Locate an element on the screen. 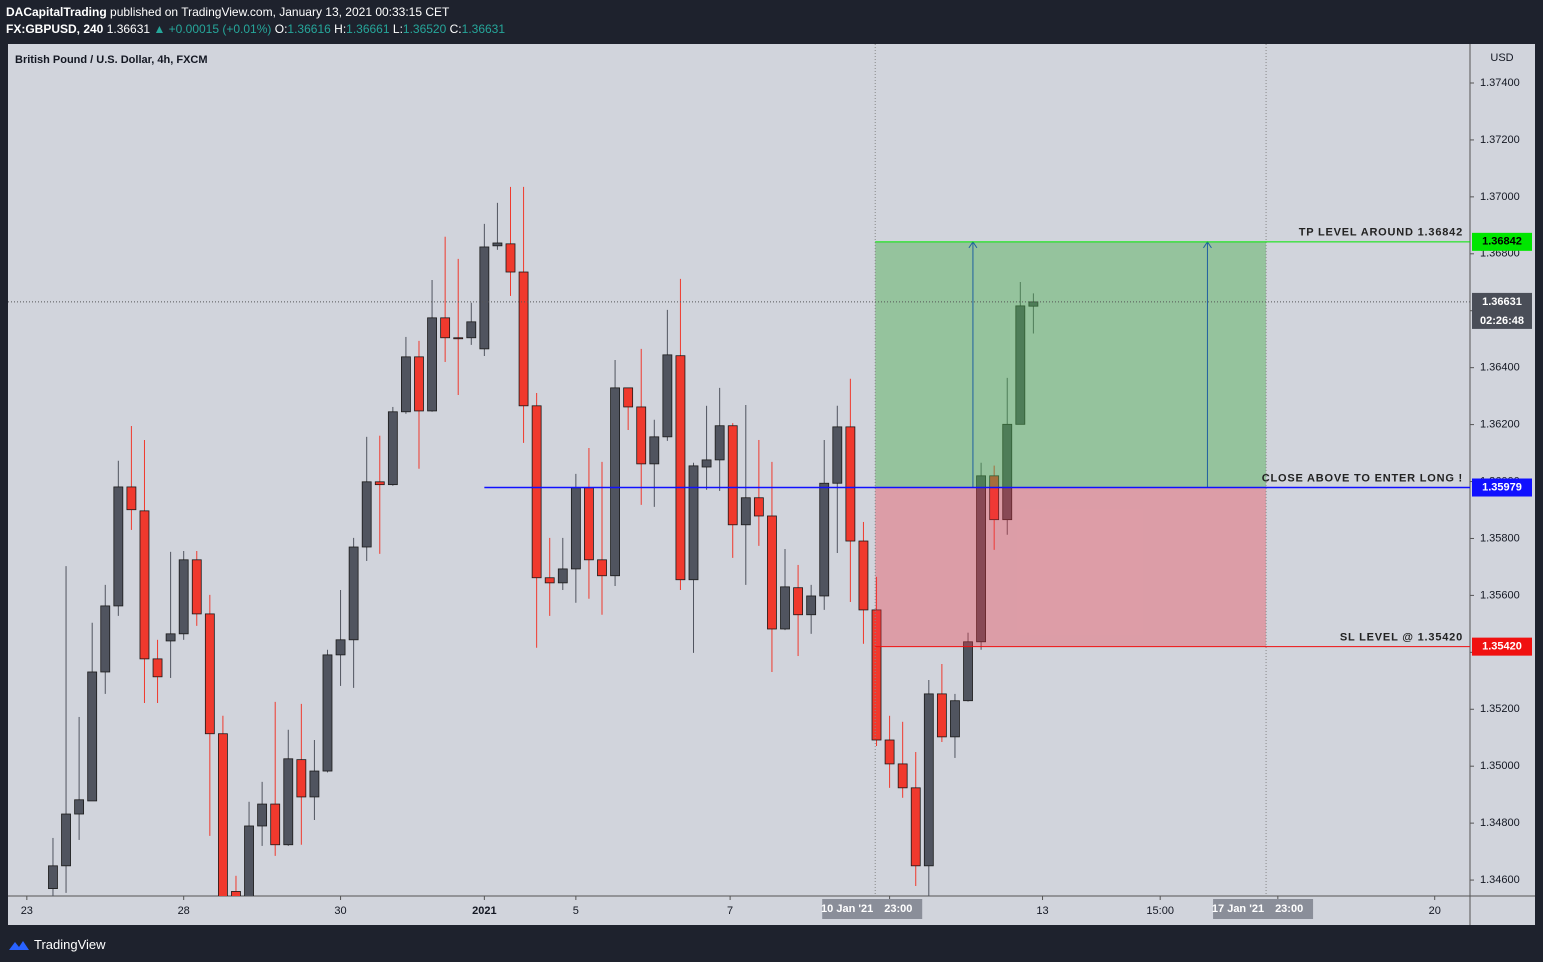 The width and height of the screenshot is (1543, 962). x-tick-label: 28 is located at coordinates (184, 911).